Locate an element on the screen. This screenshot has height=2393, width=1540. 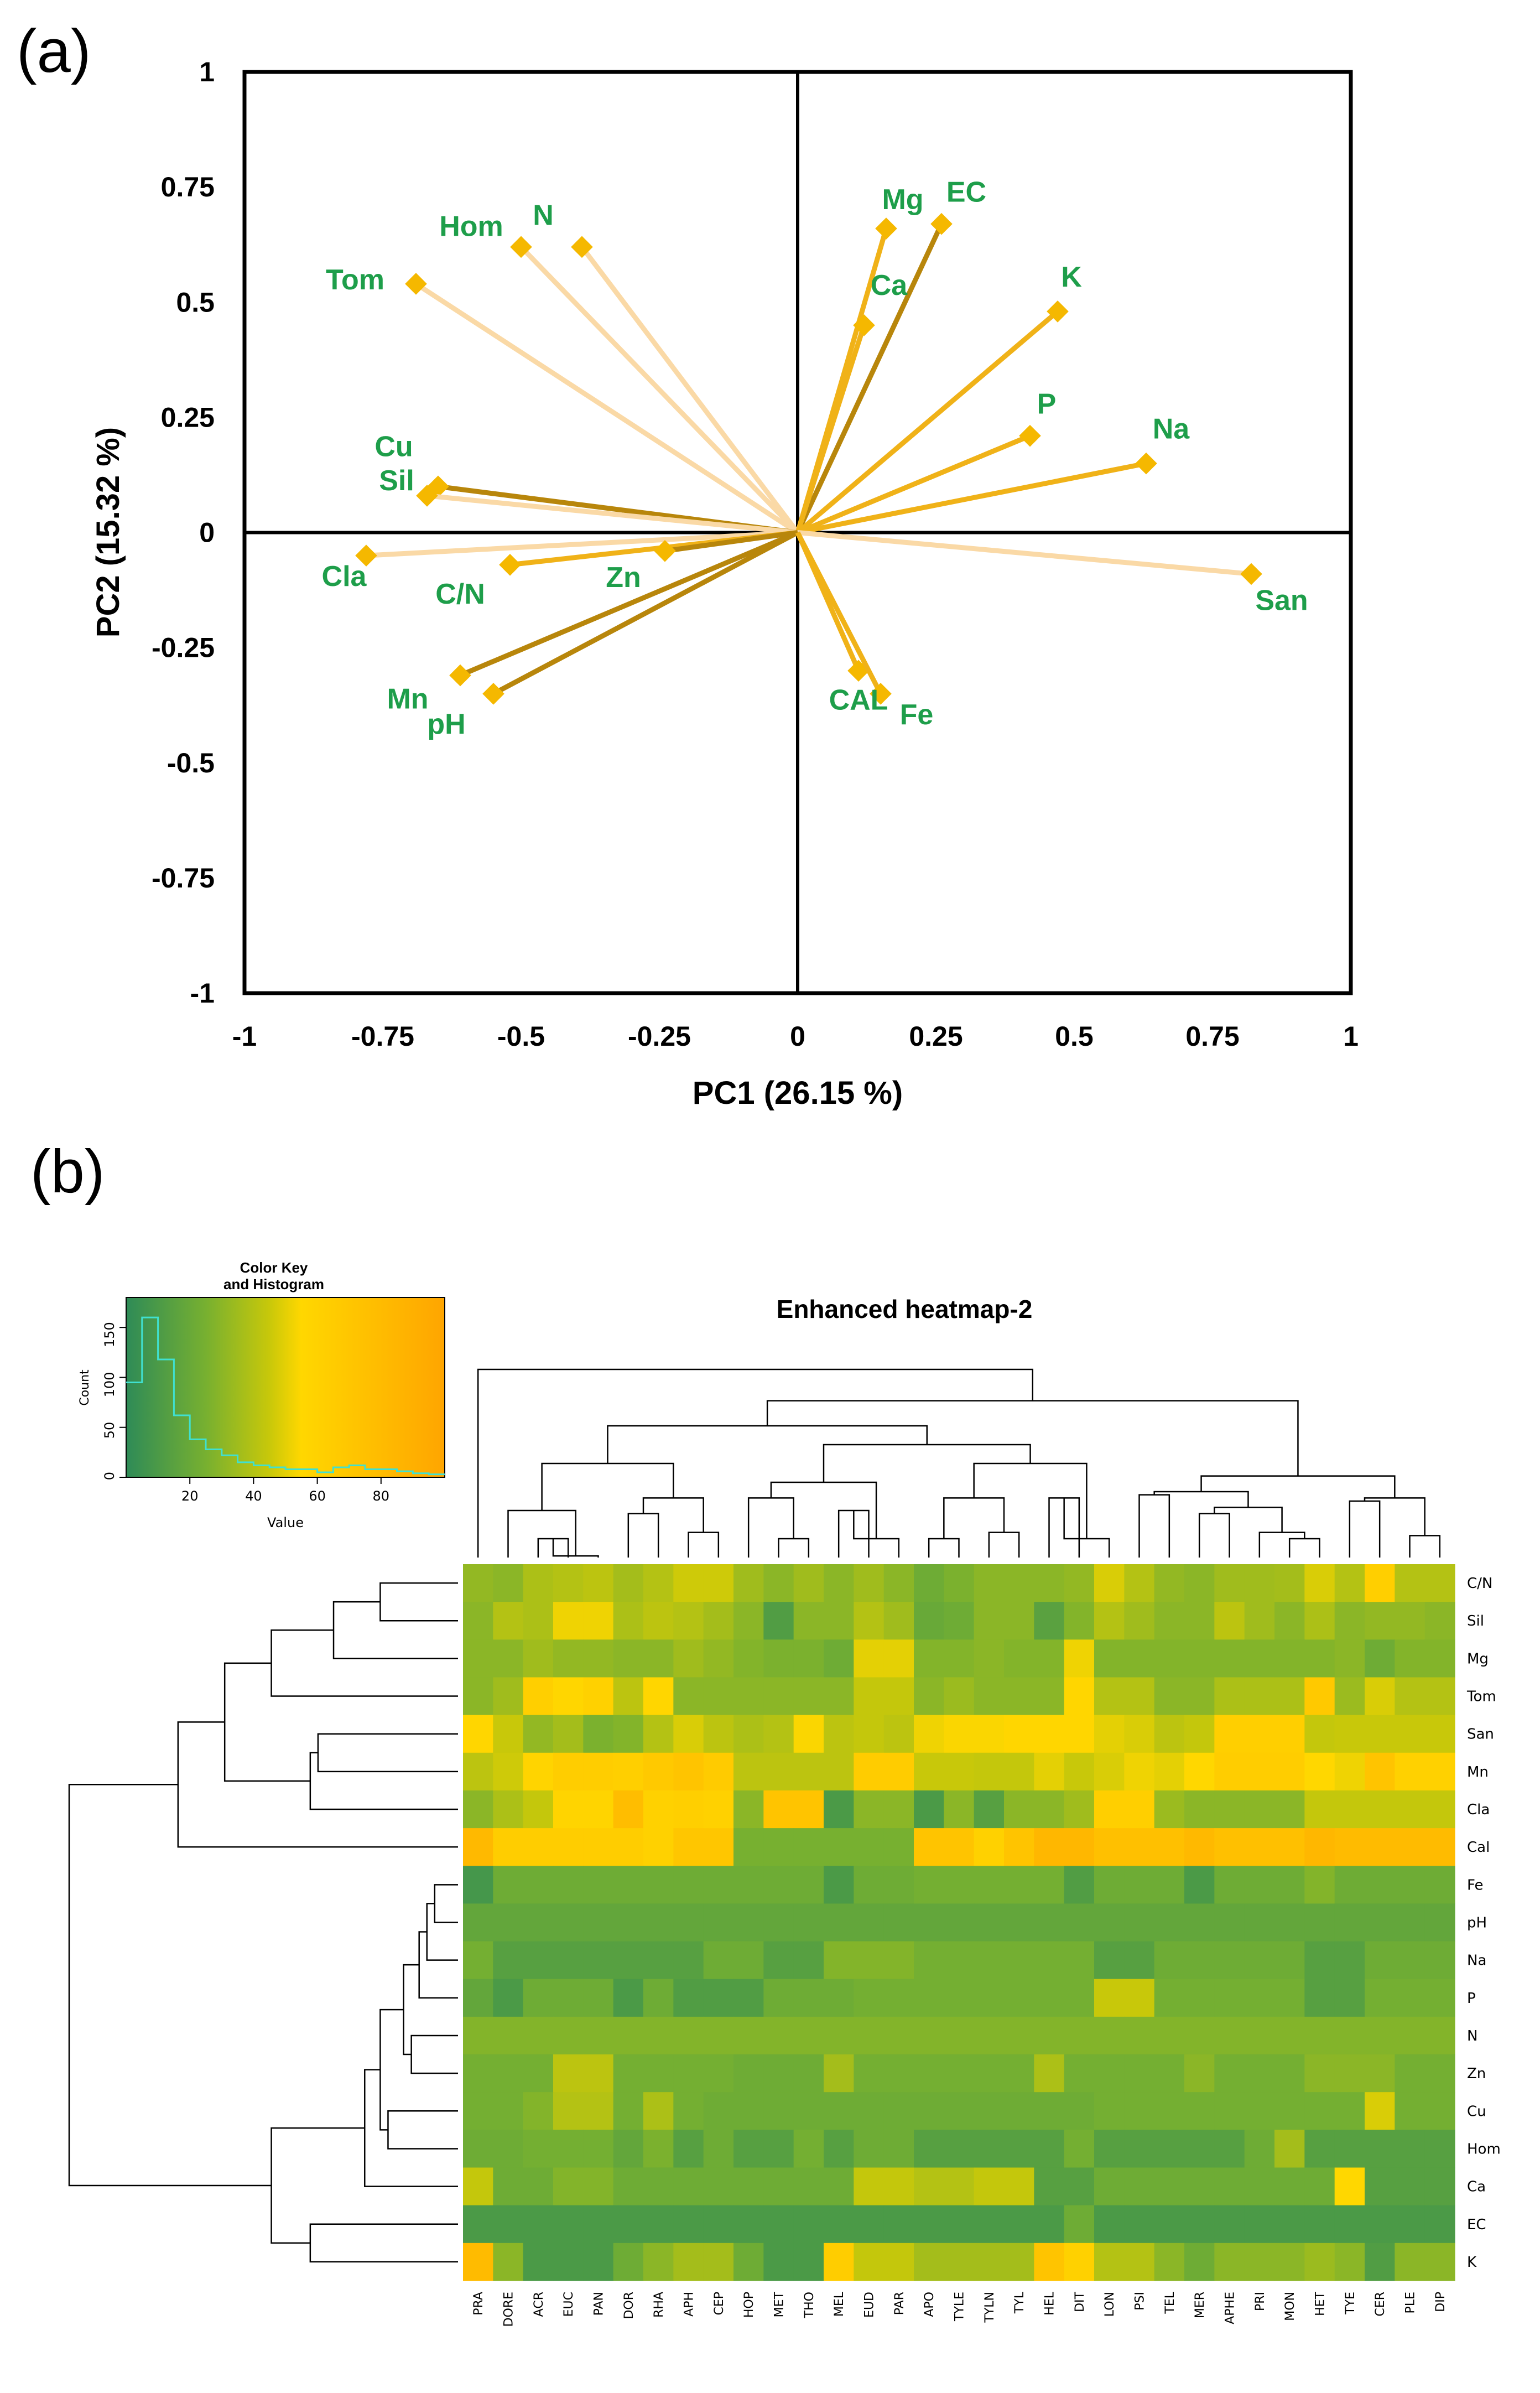
row-dendrogram is located at coordinates (263, 1922).